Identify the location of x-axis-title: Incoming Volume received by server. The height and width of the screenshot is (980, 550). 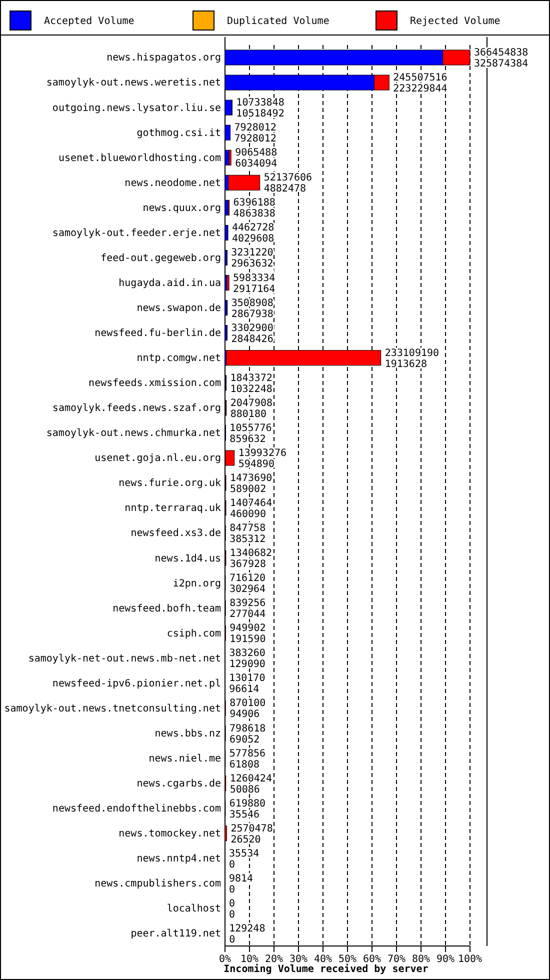
(326, 969).